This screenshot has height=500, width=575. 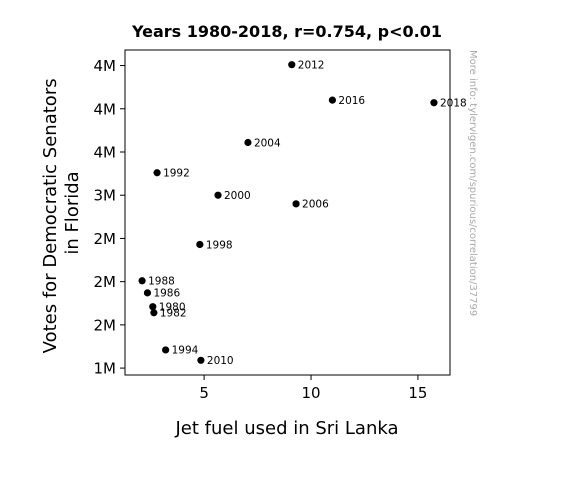 I want to click on x-tick-label: 15, so click(x=417, y=393).